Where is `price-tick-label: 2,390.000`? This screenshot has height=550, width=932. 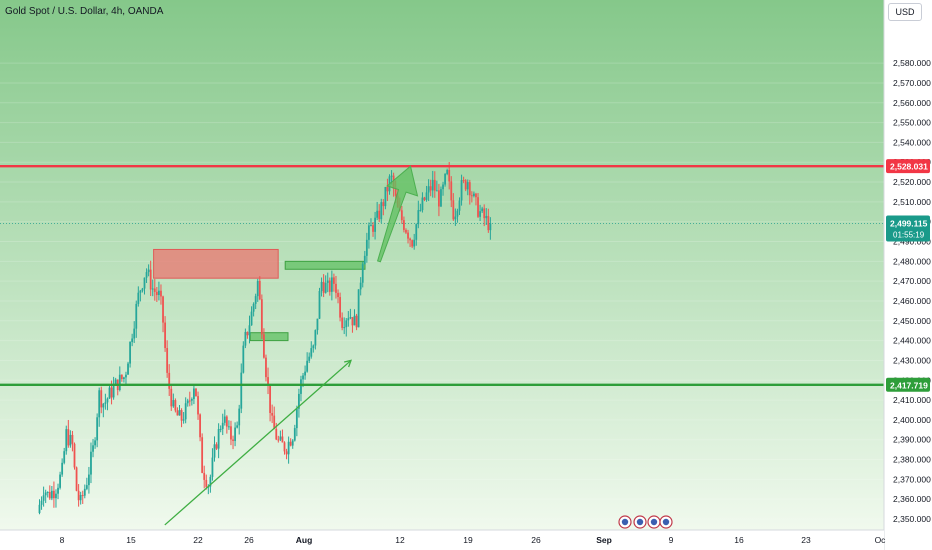
price-tick-label: 2,390.000 is located at coordinates (912, 440).